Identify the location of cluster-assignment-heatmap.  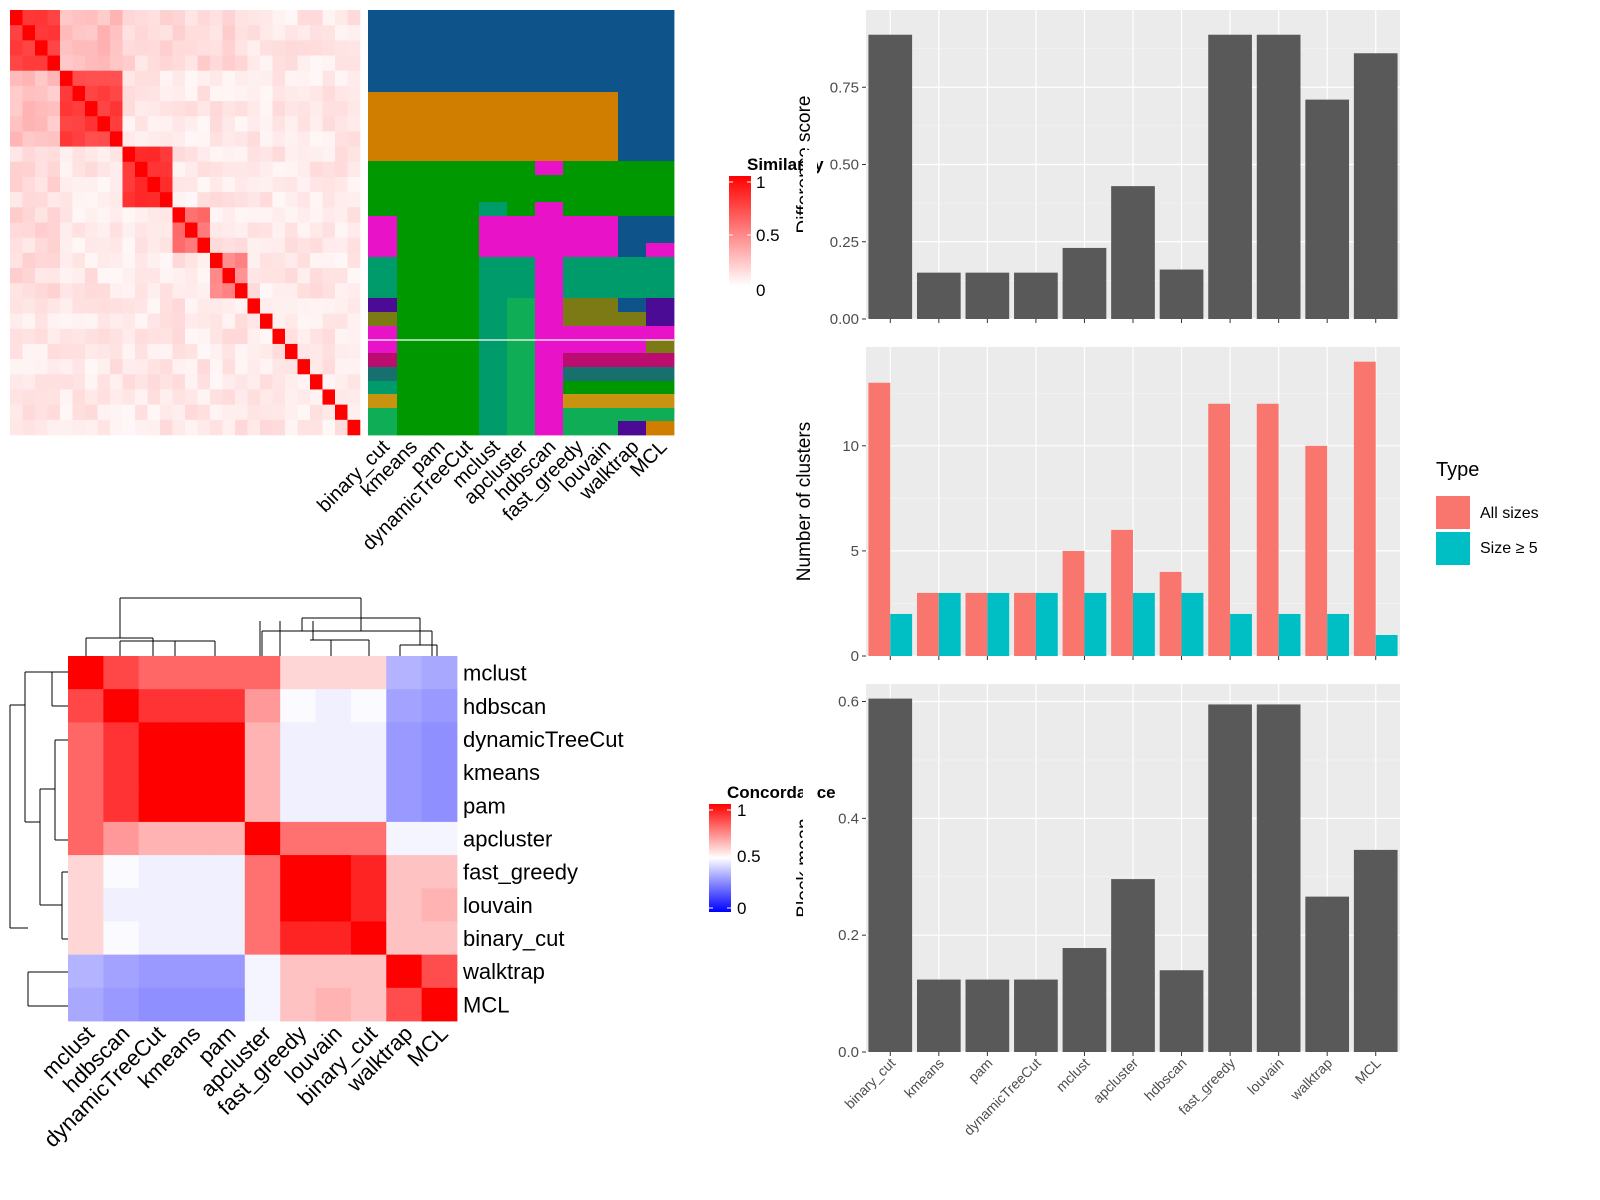
(521, 223).